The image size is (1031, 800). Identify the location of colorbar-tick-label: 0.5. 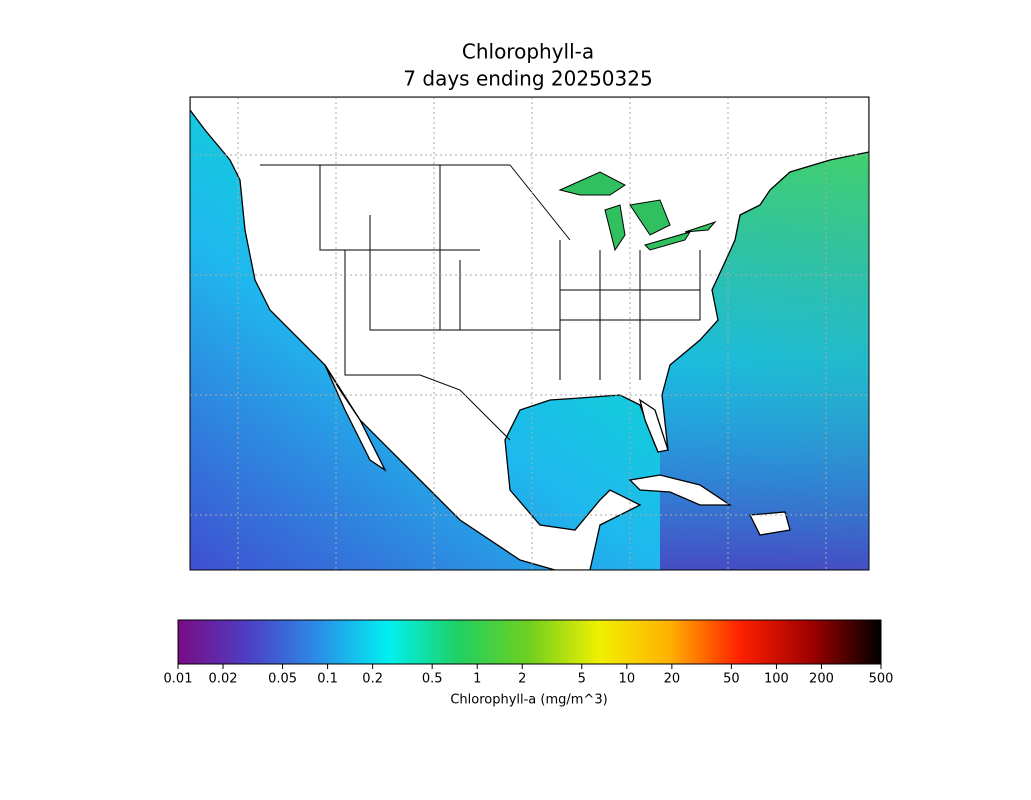
(432, 679).